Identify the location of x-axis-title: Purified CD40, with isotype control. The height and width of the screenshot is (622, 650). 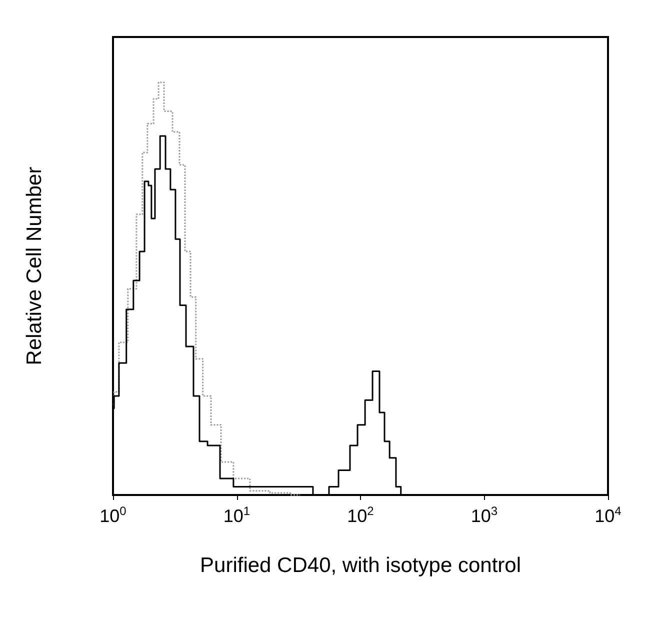
(360, 565).